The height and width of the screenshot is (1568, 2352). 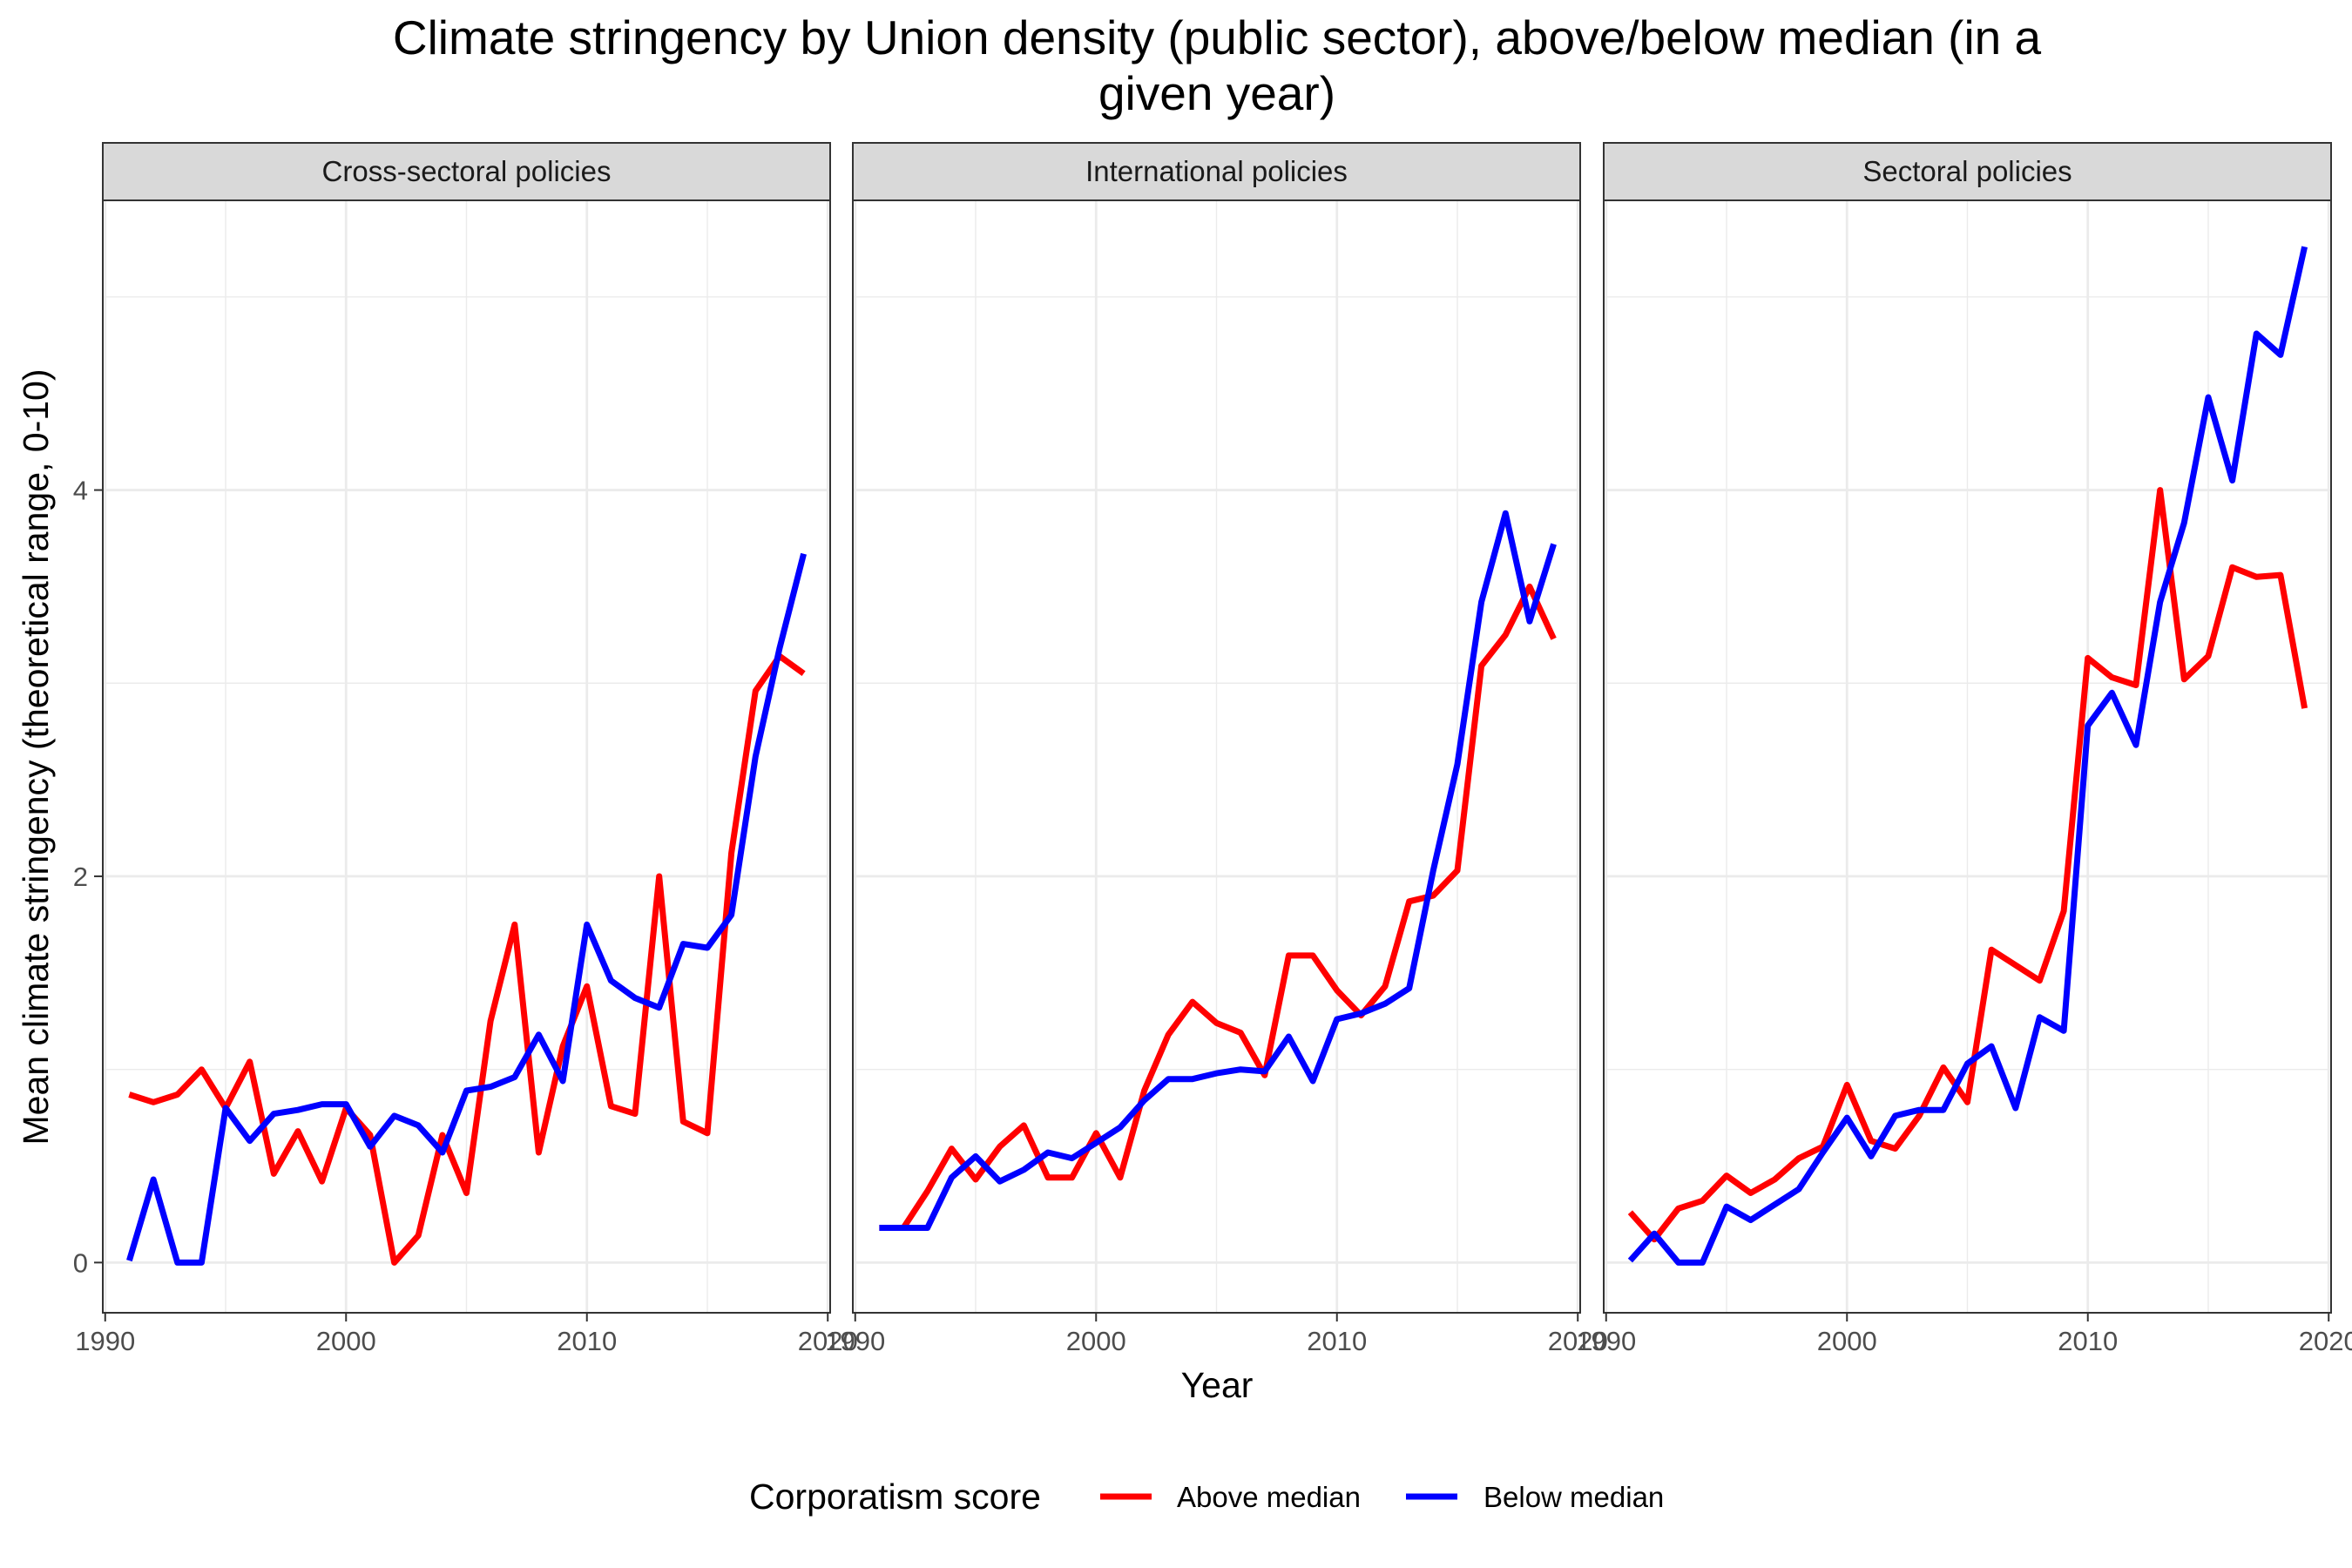 I want to click on series-line-below-median-cross-sectoral-policies, so click(x=466, y=909).